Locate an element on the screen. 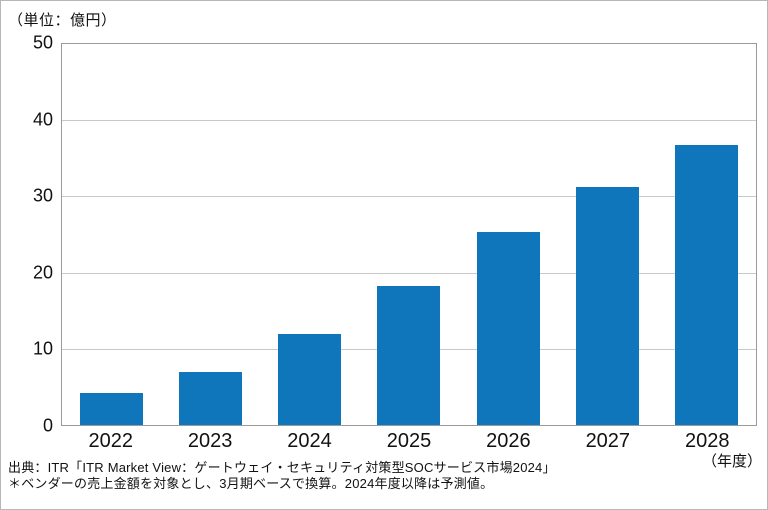 This screenshot has height=510, width=768. x-tick-label-2024: 2024 is located at coordinates (309, 441).